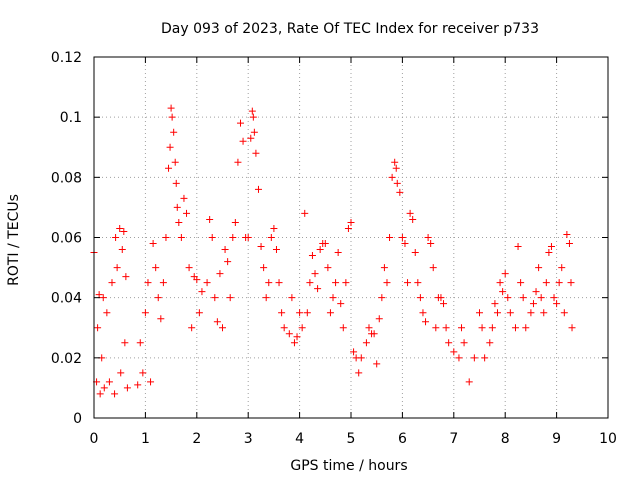  I want to click on y-tick-label: 0.06, so click(66, 239).